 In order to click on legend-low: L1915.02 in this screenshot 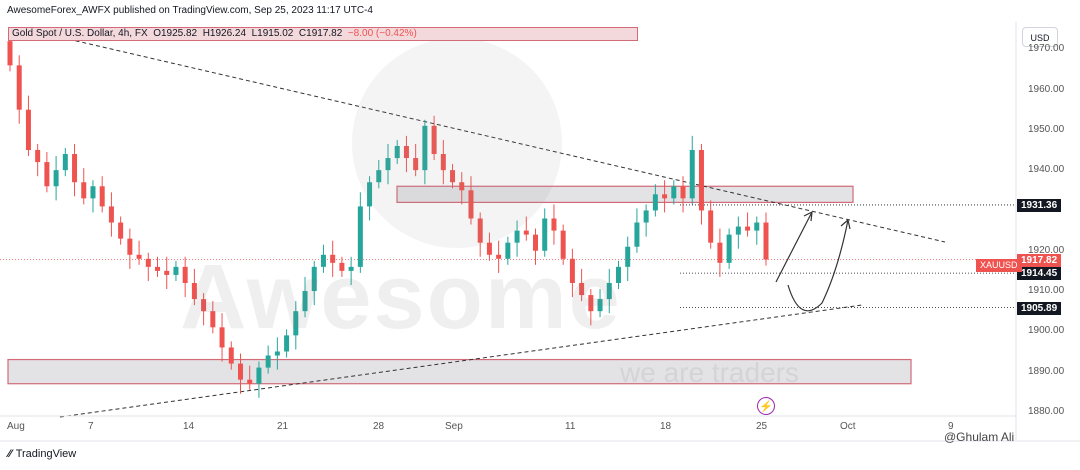, I will do `click(272, 33)`.